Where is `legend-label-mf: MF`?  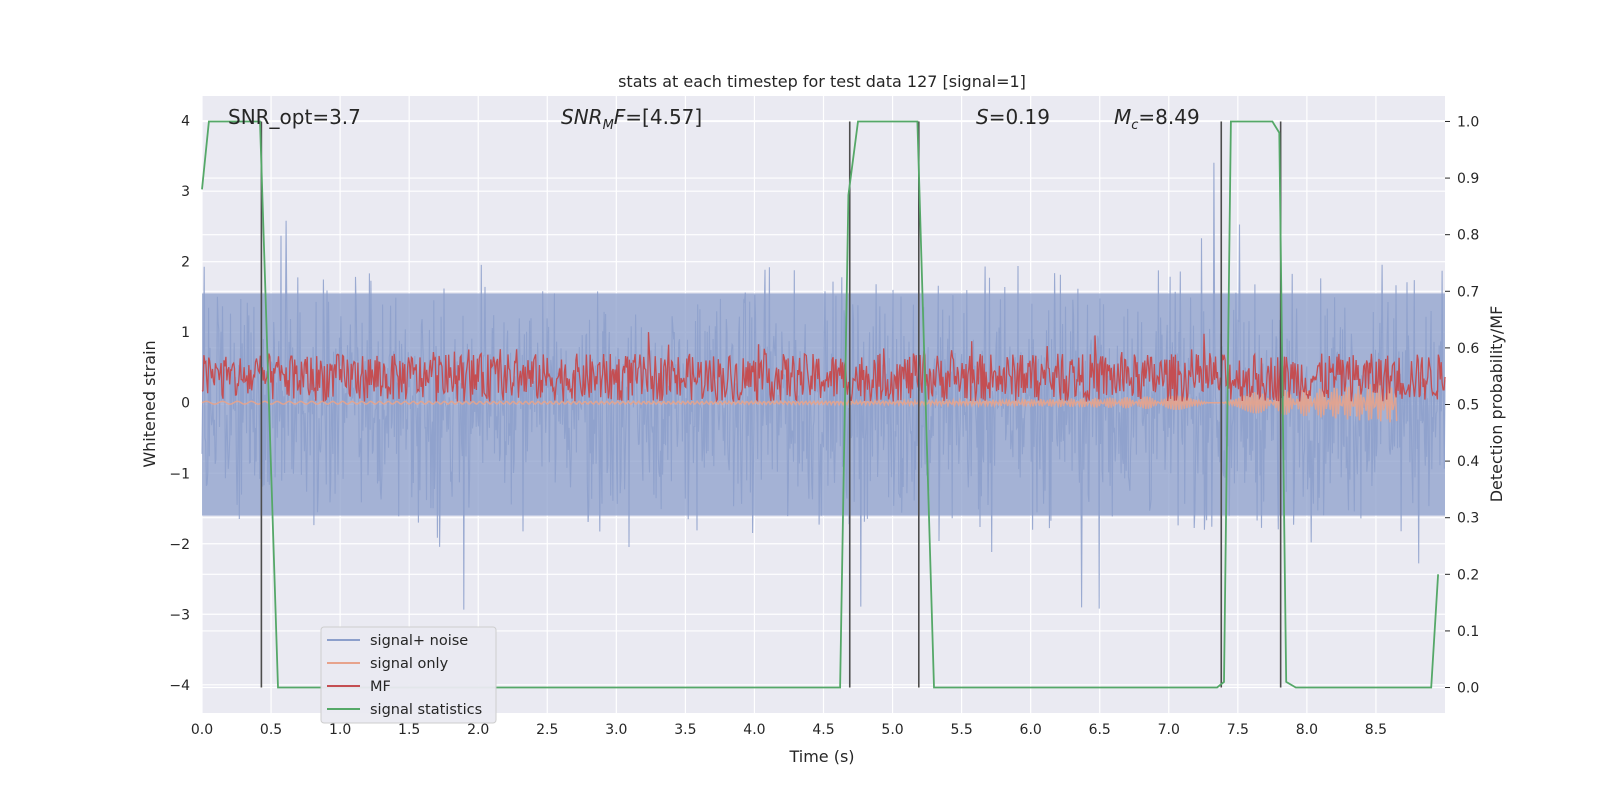 legend-label-mf: MF is located at coordinates (380, 687).